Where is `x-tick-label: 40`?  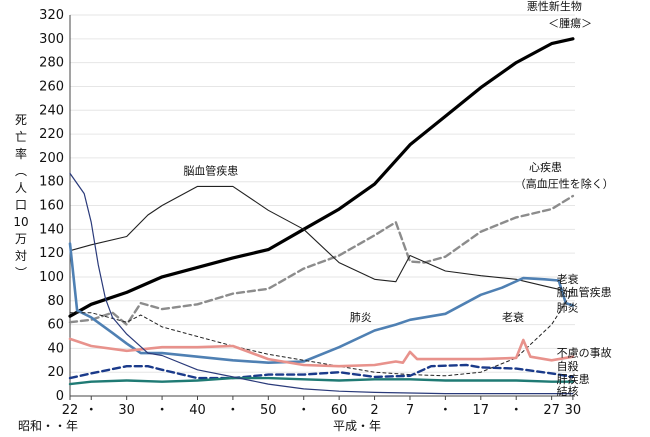 x-tick-label: 40 is located at coordinates (197, 410).